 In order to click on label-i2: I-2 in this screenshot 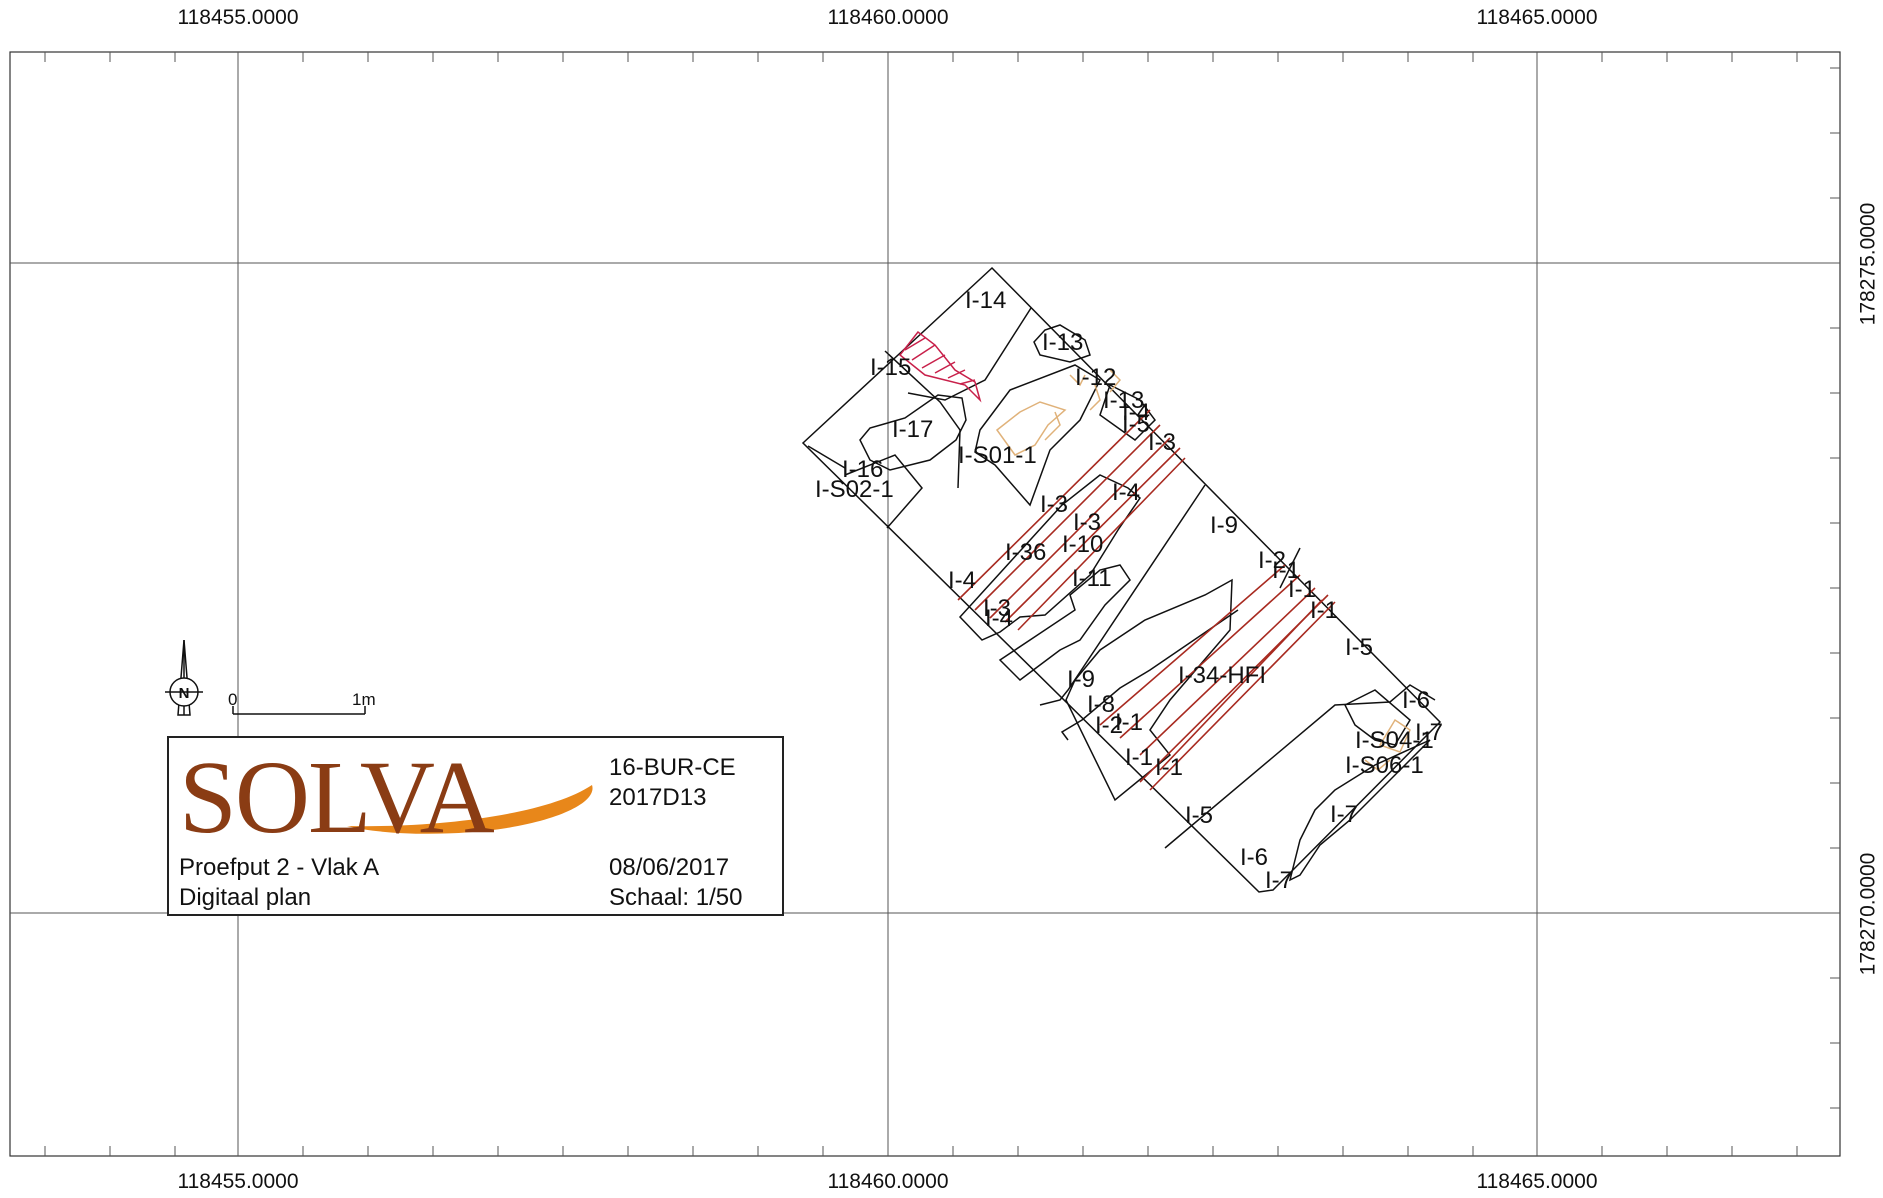, I will do `click(1272, 560)`.